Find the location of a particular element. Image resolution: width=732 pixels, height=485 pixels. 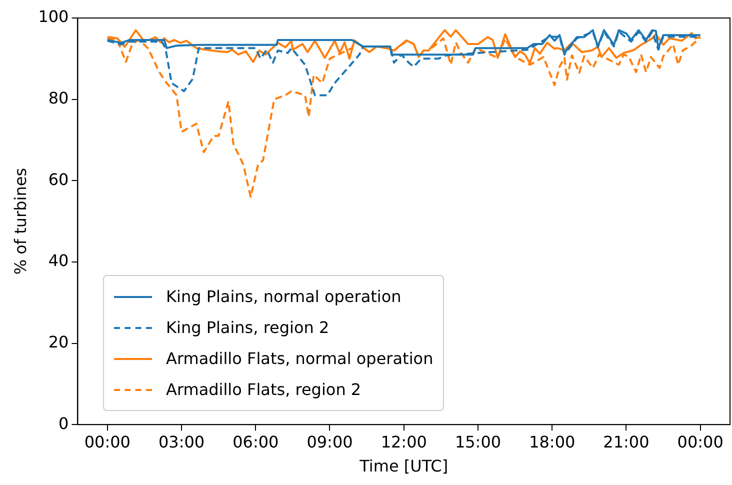

legend-label: Armadillo Flats, normal operation is located at coordinates (300, 358).